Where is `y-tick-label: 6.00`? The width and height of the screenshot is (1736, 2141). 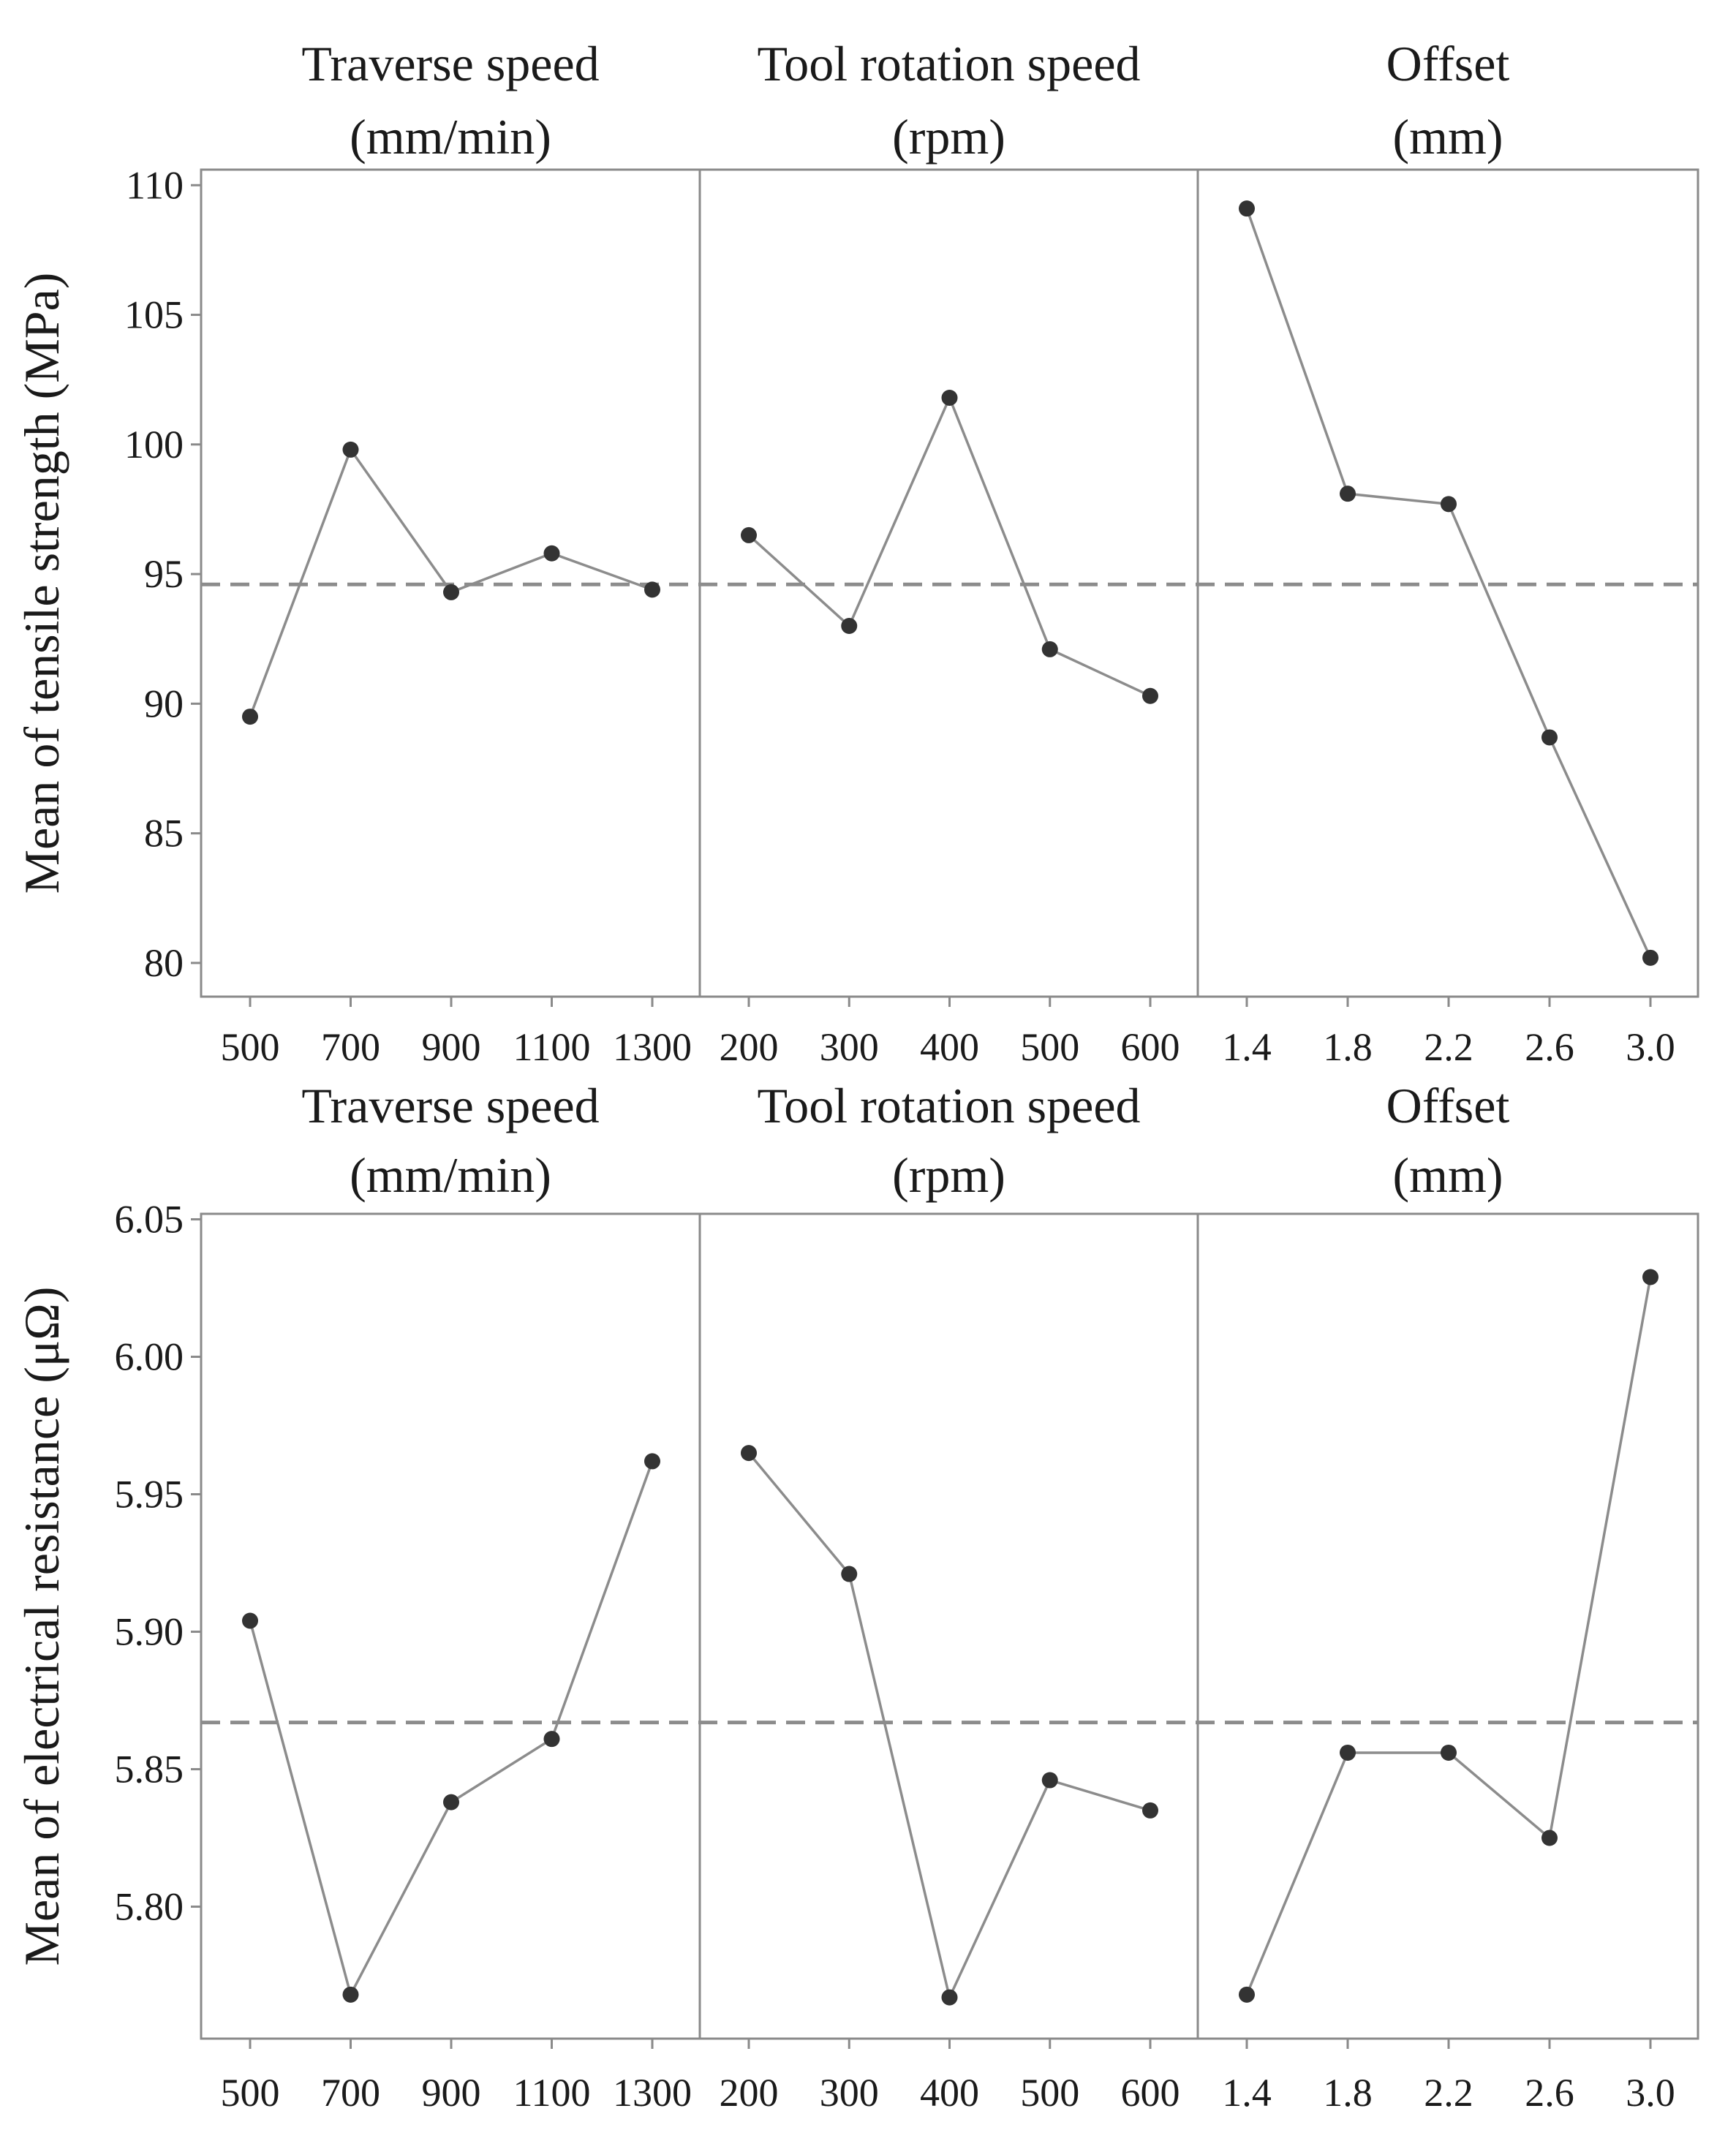 y-tick-label: 6.00 is located at coordinates (149, 1357).